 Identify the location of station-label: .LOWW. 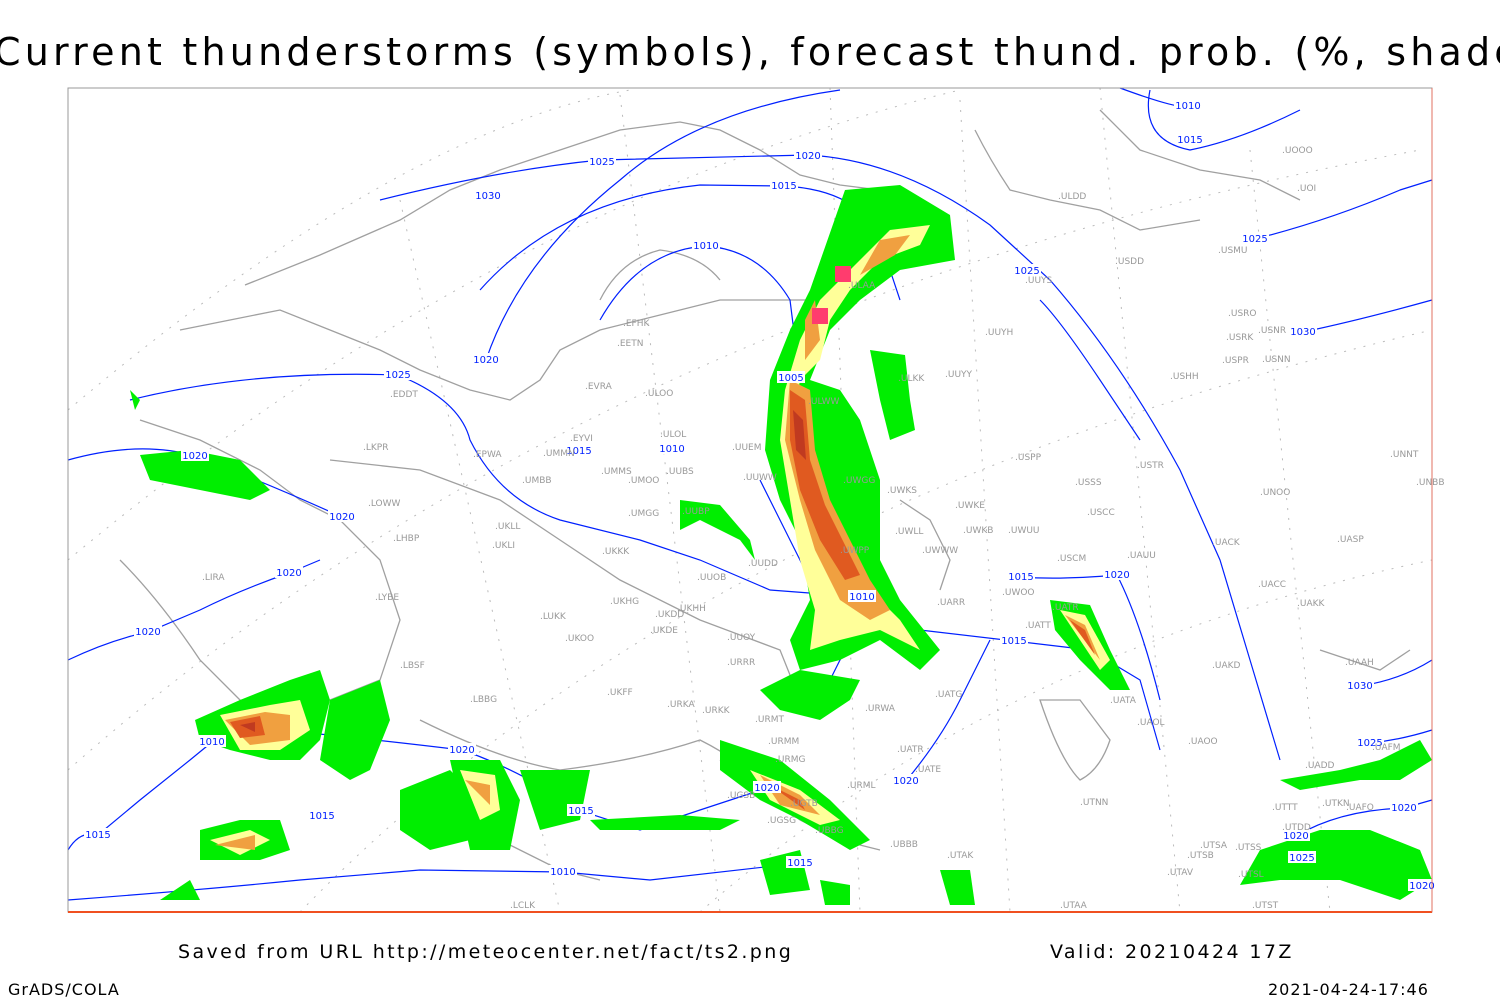
(384, 504).